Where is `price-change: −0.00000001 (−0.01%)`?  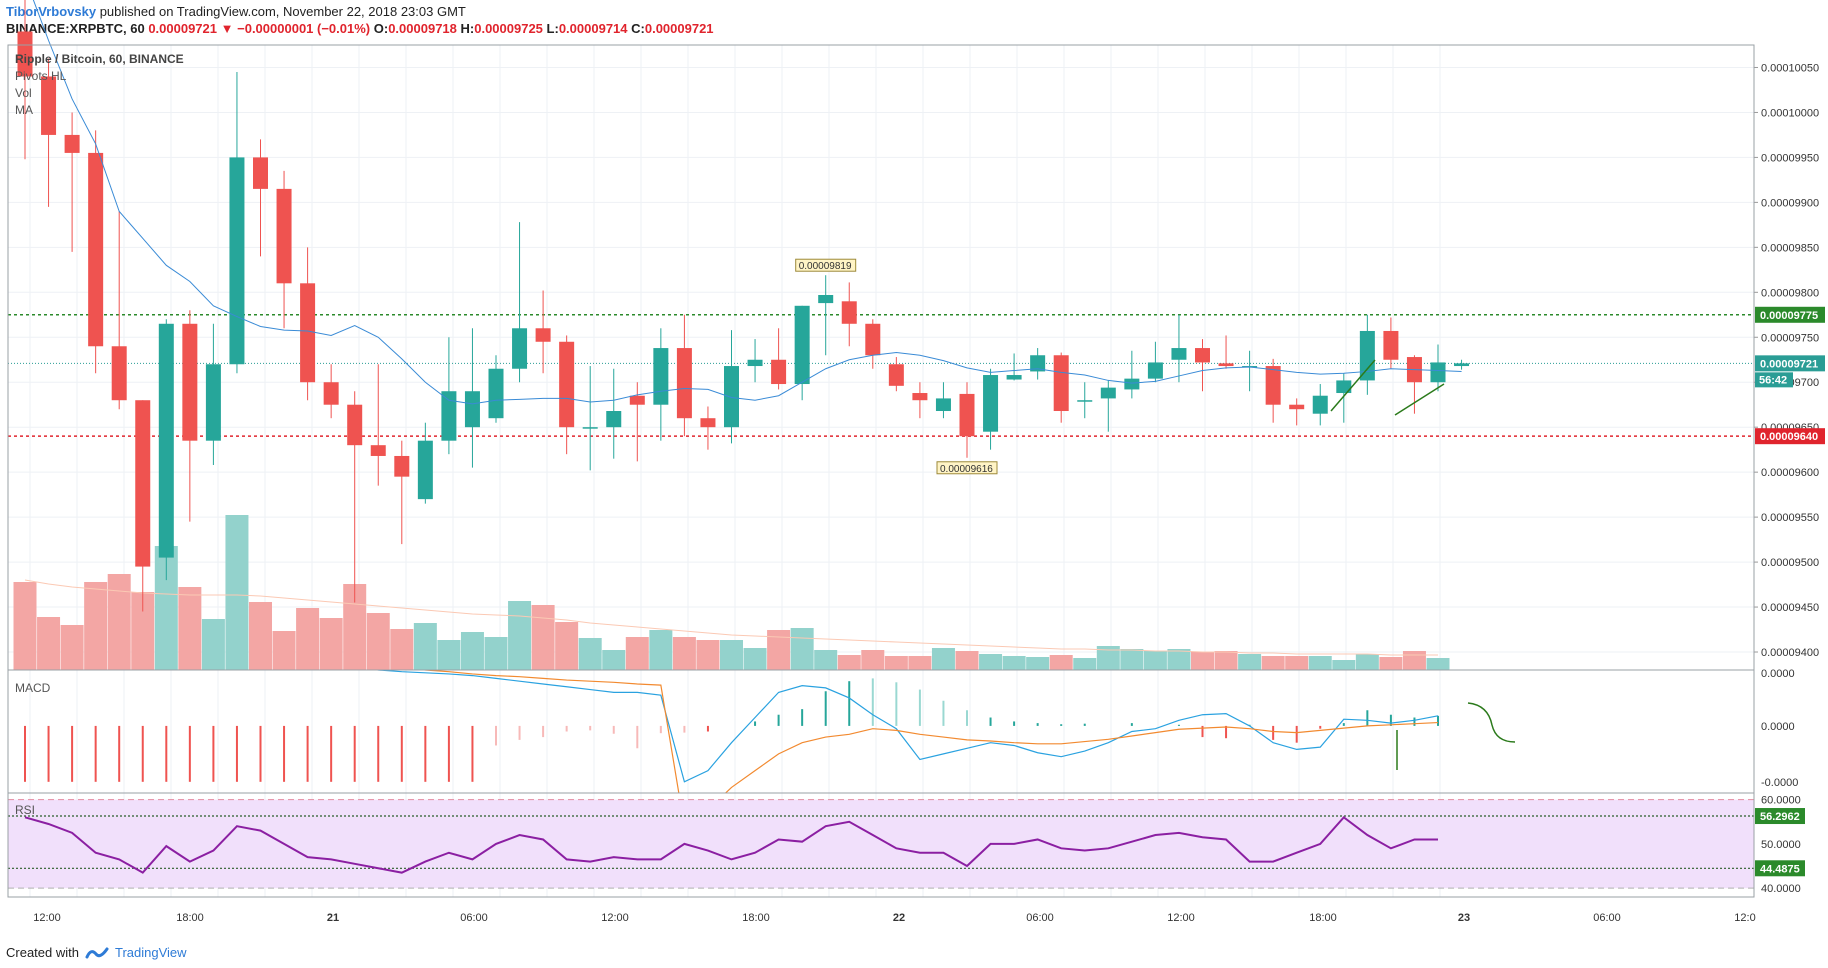 price-change: −0.00000001 (−0.01%) is located at coordinates (304, 28).